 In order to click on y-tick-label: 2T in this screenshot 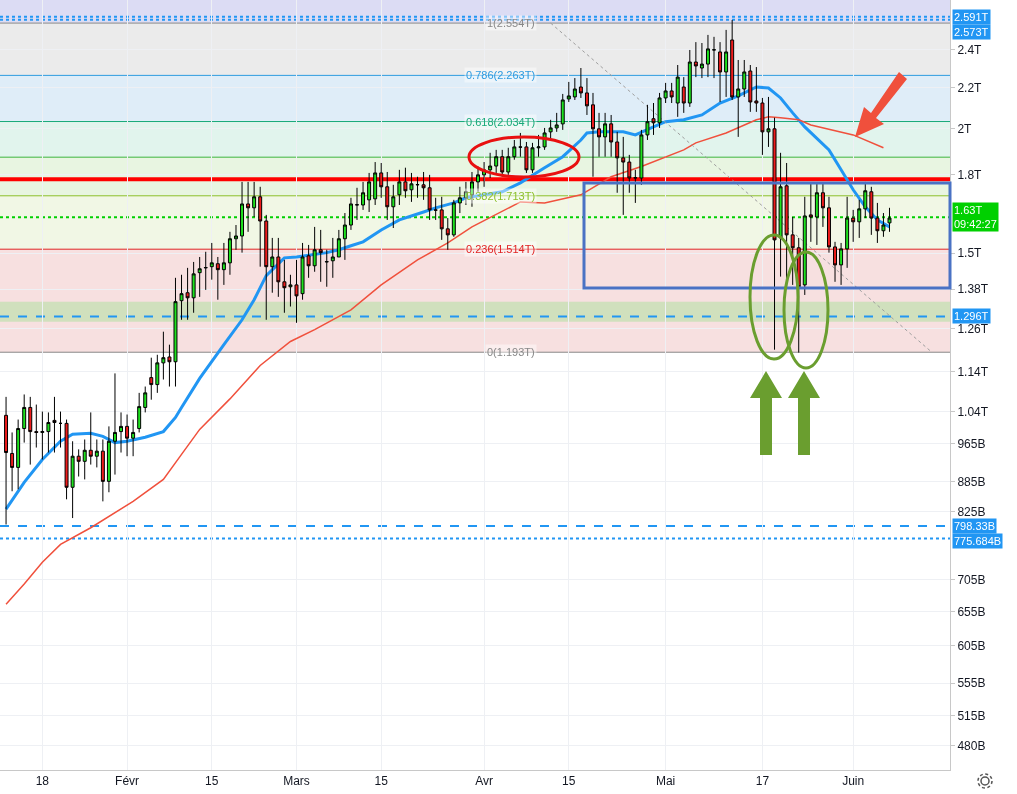, I will do `click(965, 129)`.